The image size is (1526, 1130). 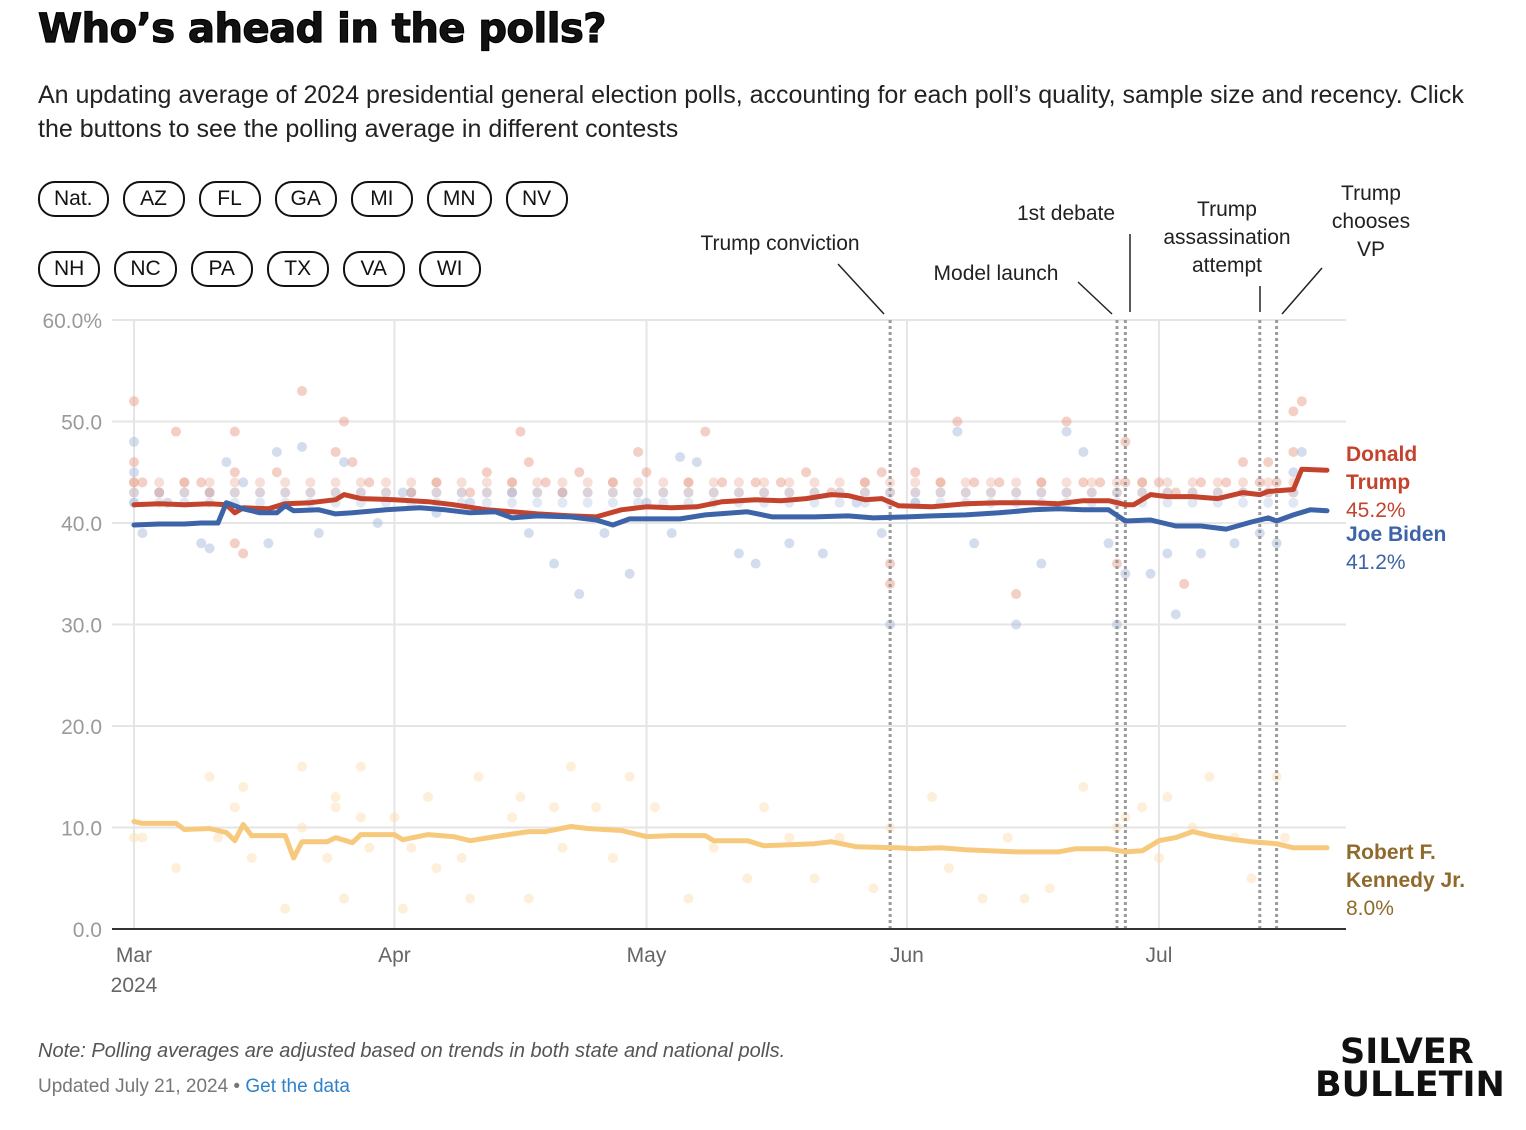 I want to click on contest-button-mn: MN, so click(x=459, y=199).